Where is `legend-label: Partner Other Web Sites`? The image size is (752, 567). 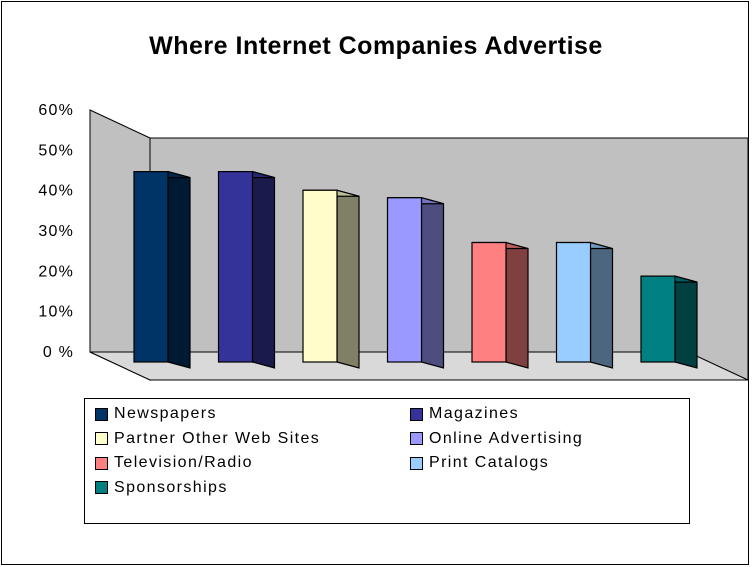
legend-label: Partner Other Web Sites is located at coordinates (217, 438).